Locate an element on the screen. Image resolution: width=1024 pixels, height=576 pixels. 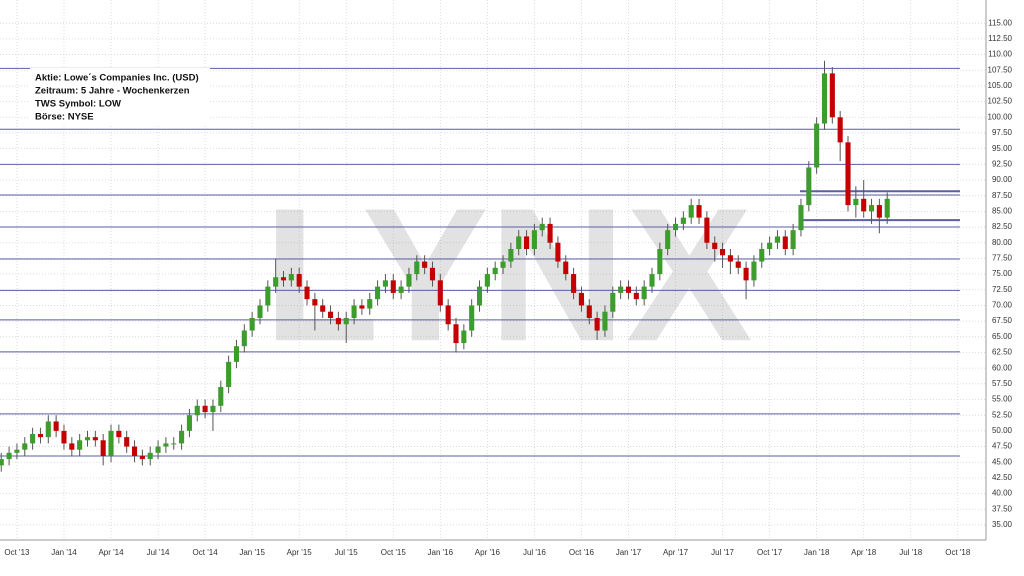
x-tick-label: Oct '18 is located at coordinates (958, 552).